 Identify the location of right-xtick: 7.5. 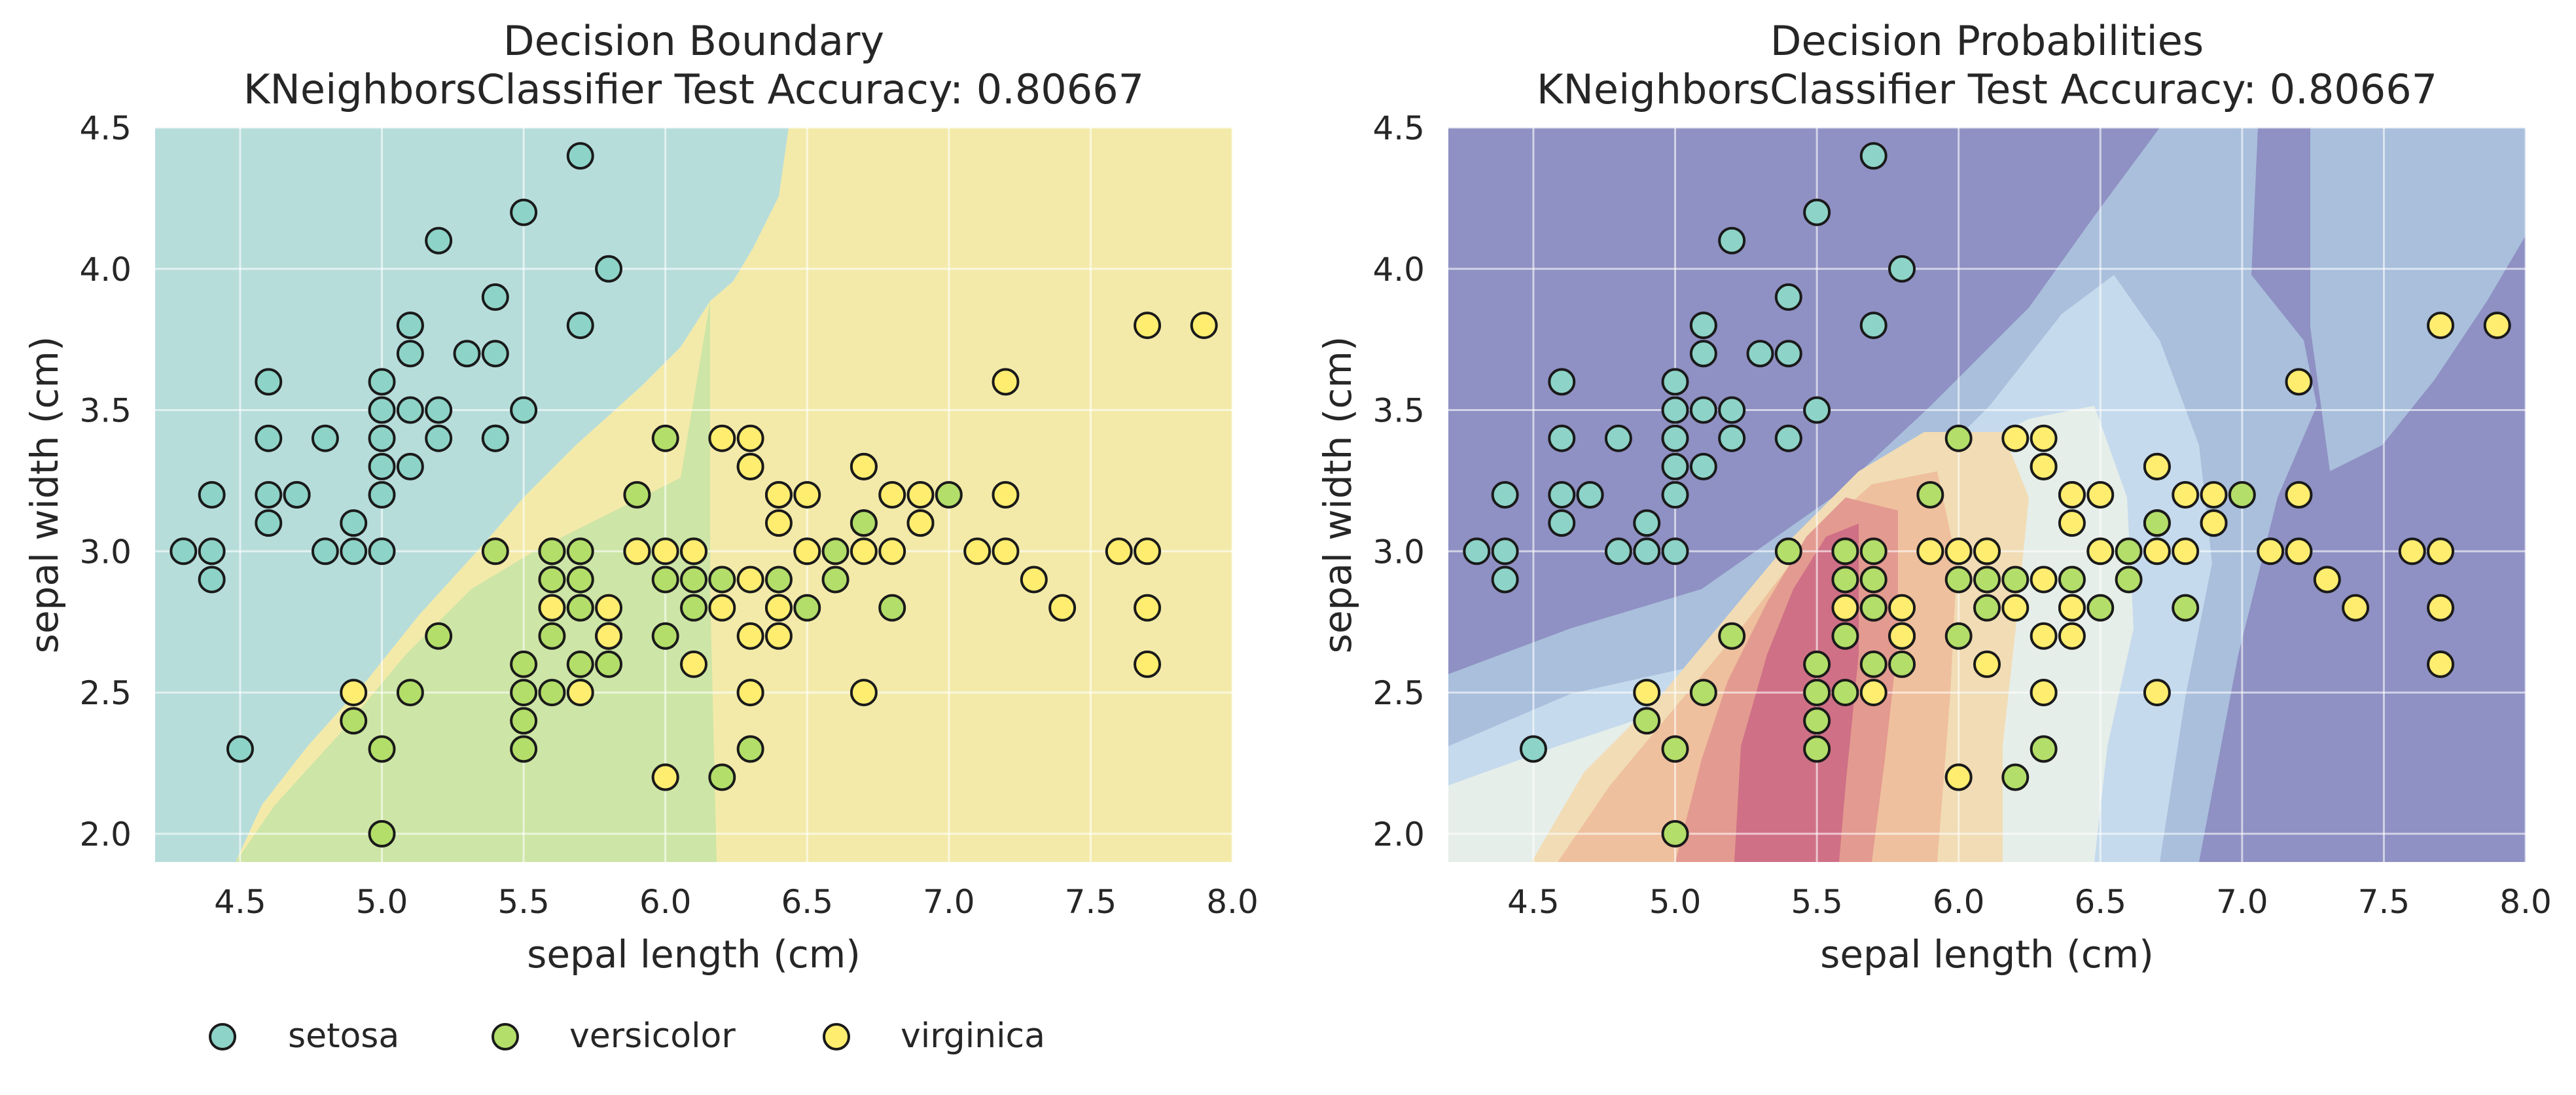
(2384, 902).